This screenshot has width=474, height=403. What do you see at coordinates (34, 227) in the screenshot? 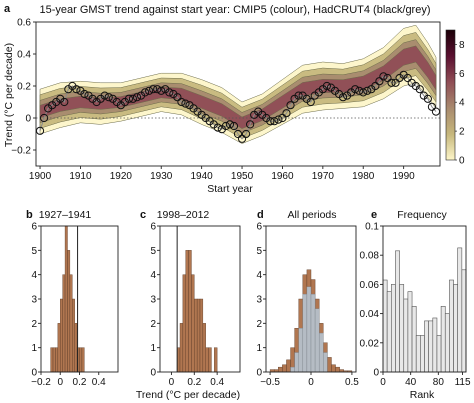
I see `y-tick-label: 6` at bounding box center [34, 227].